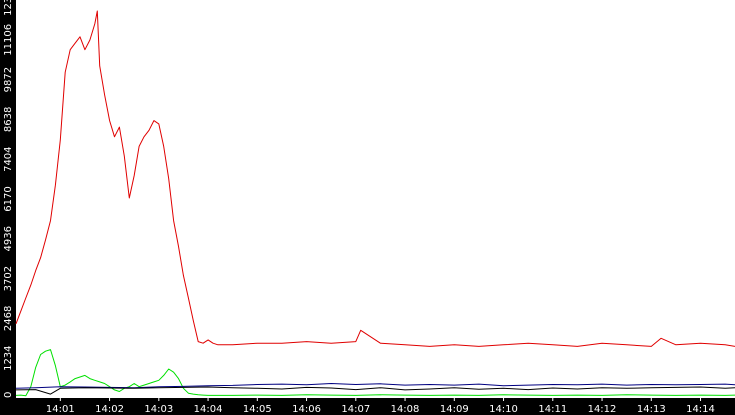  Describe the element at coordinates (454, 409) in the screenshot. I see `x-tick-label: 14:09` at that location.